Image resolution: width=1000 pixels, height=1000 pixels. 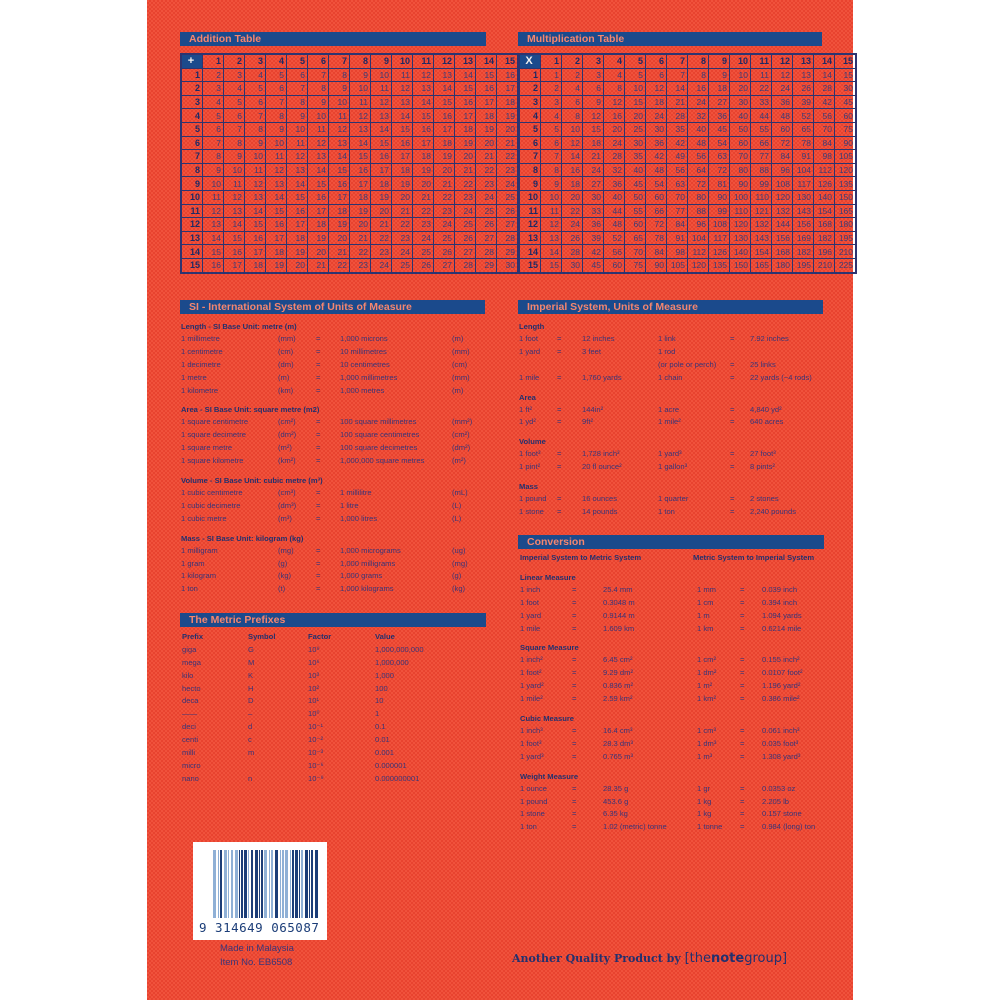 I want to click on table-cell: 10, so click(x=551, y=197).